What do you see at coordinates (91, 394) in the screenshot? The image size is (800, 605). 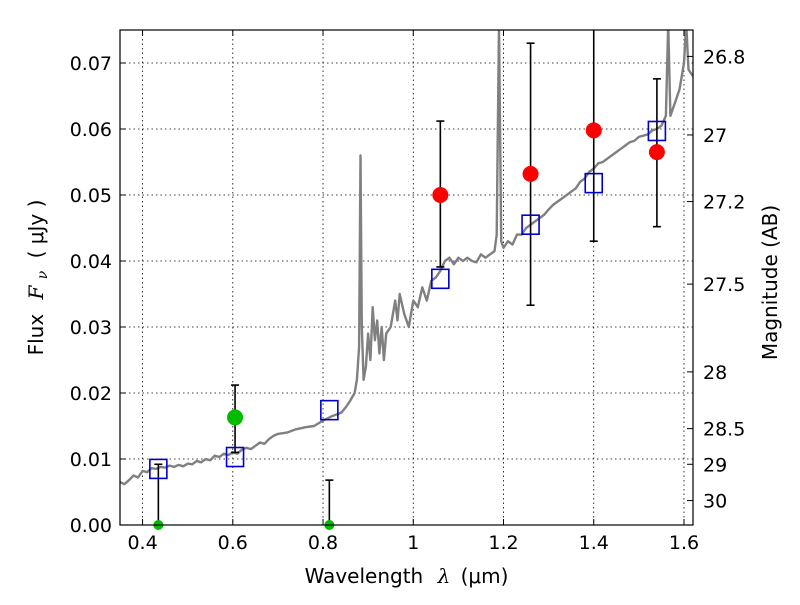 I see `y-tick-label: 0.02` at bounding box center [91, 394].